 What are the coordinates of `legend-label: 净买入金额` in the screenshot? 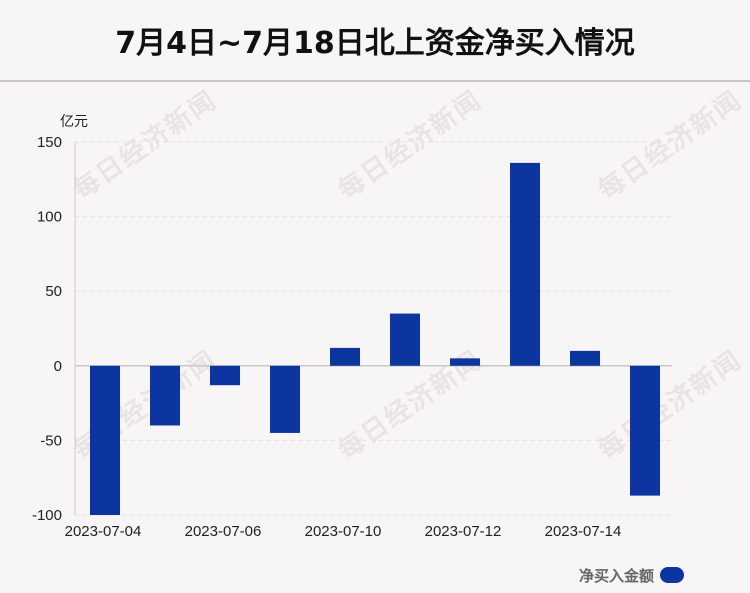 It's located at (616, 575).